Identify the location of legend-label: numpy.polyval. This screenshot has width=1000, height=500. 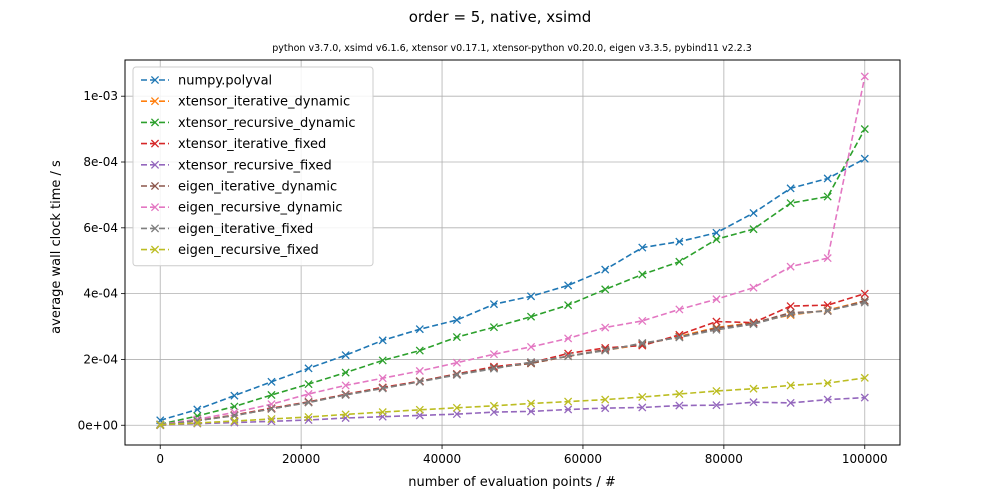
(225, 81).